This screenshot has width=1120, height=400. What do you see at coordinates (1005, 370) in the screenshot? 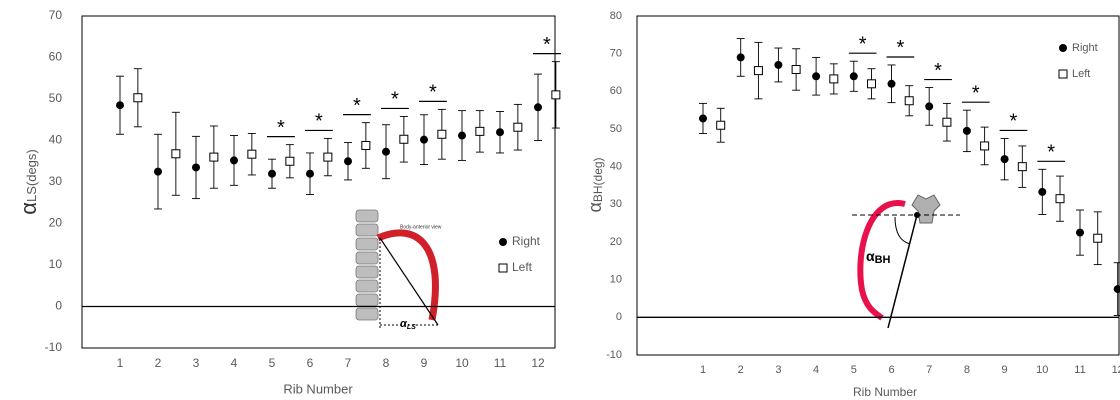
I see `x-tick-label: 9` at bounding box center [1005, 370].